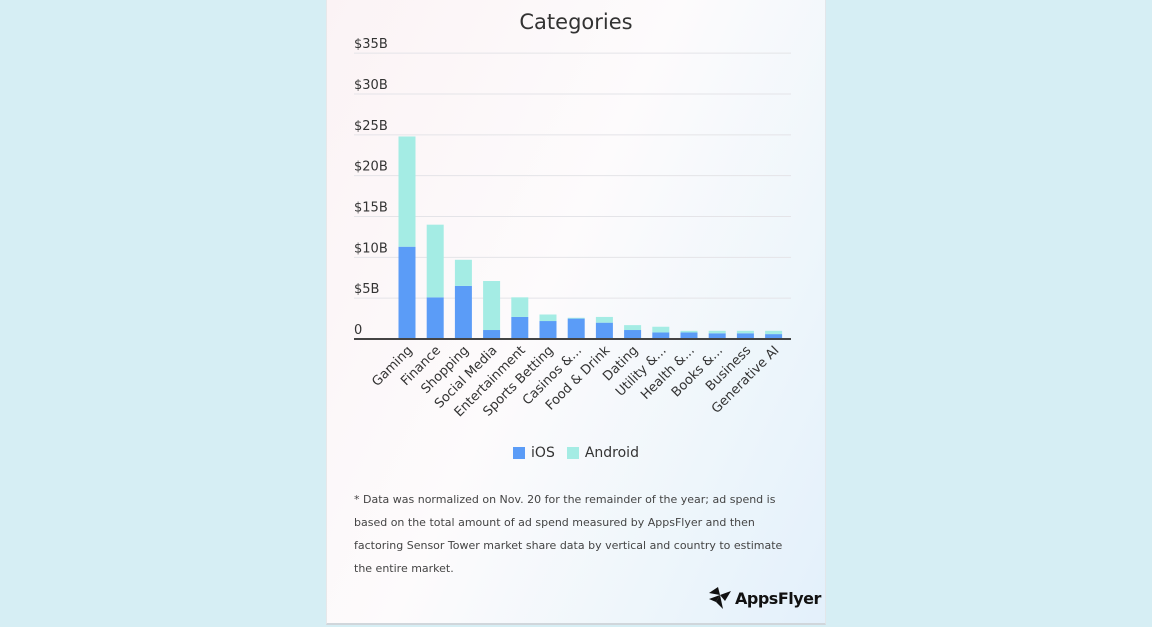 The width and height of the screenshot is (1152, 627). What do you see at coordinates (720, 598) in the screenshot?
I see `appsflyer-logo-icon` at bounding box center [720, 598].